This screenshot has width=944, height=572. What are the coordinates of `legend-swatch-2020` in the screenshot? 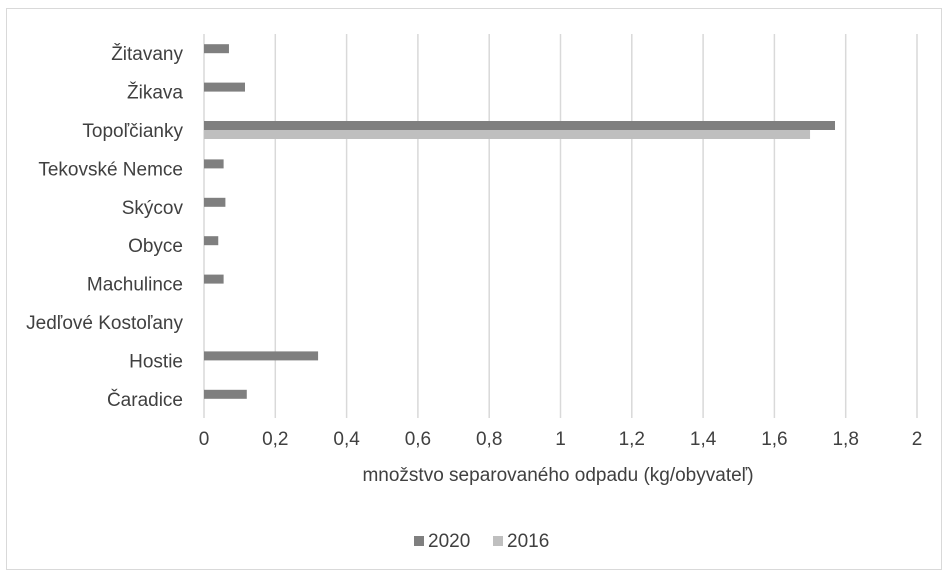 It's located at (419, 541).